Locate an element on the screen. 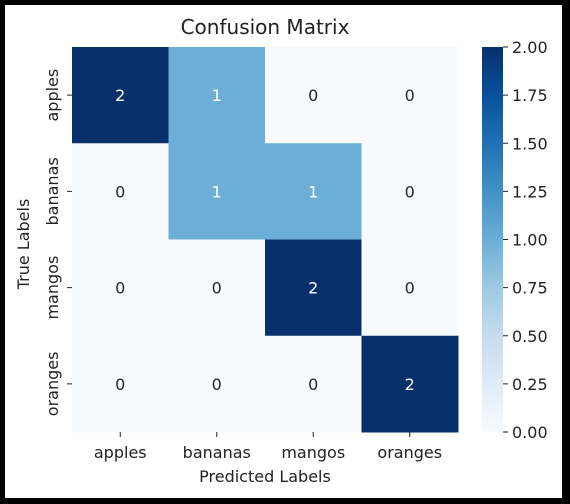  heatmap-cell-apples-apples is located at coordinates (120, 95).